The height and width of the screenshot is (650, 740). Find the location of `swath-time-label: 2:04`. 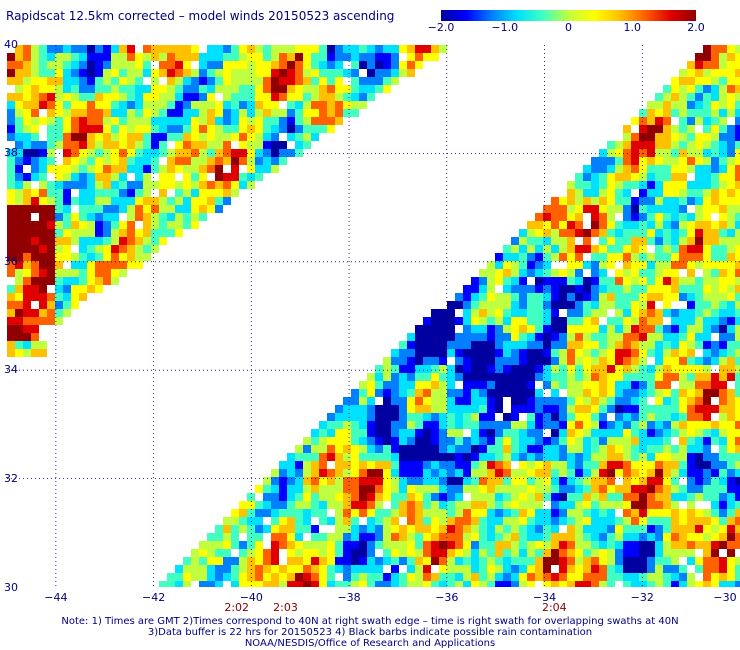

swath-time-label: 2:04 is located at coordinates (554, 607).